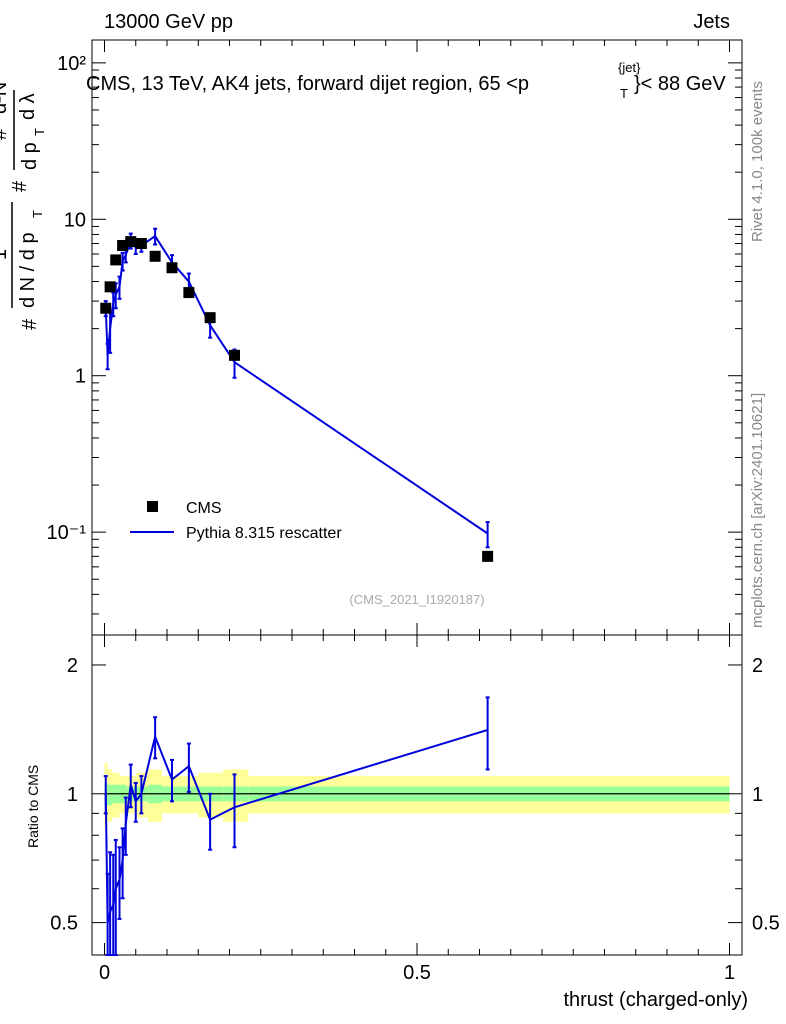 This screenshot has height=1024, width=786. I want to click on ratio-series-line, so click(296, 825).